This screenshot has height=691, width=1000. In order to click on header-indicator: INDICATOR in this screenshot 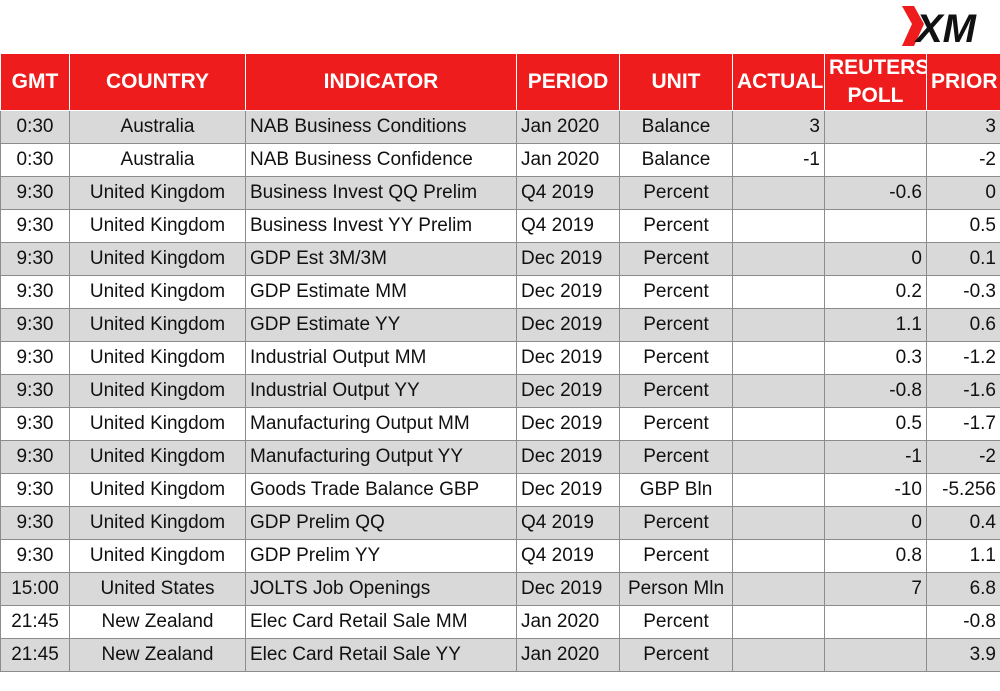, I will do `click(381, 82)`.